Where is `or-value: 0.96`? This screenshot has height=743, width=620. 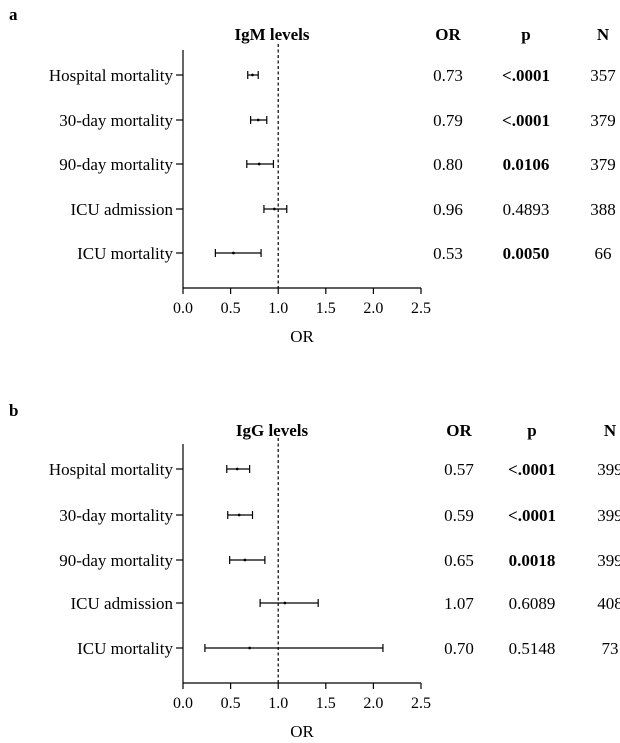
or-value: 0.96 is located at coordinates (448, 209).